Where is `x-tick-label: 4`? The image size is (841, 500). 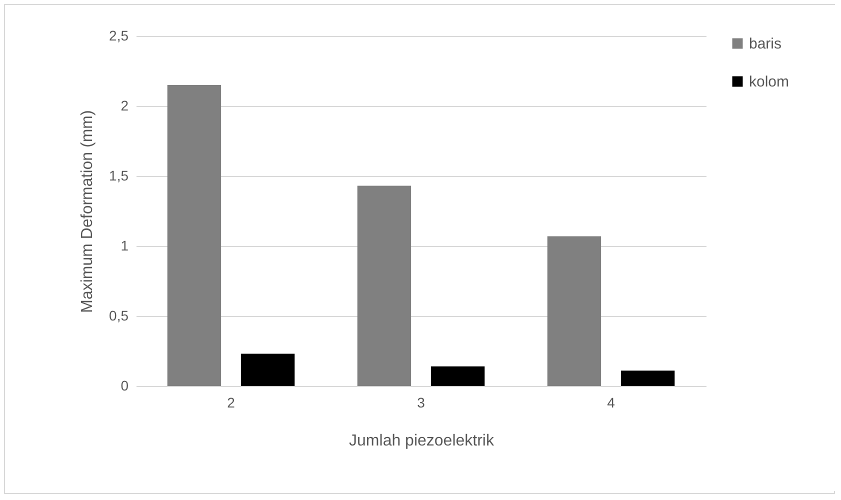
x-tick-label: 4 is located at coordinates (611, 402).